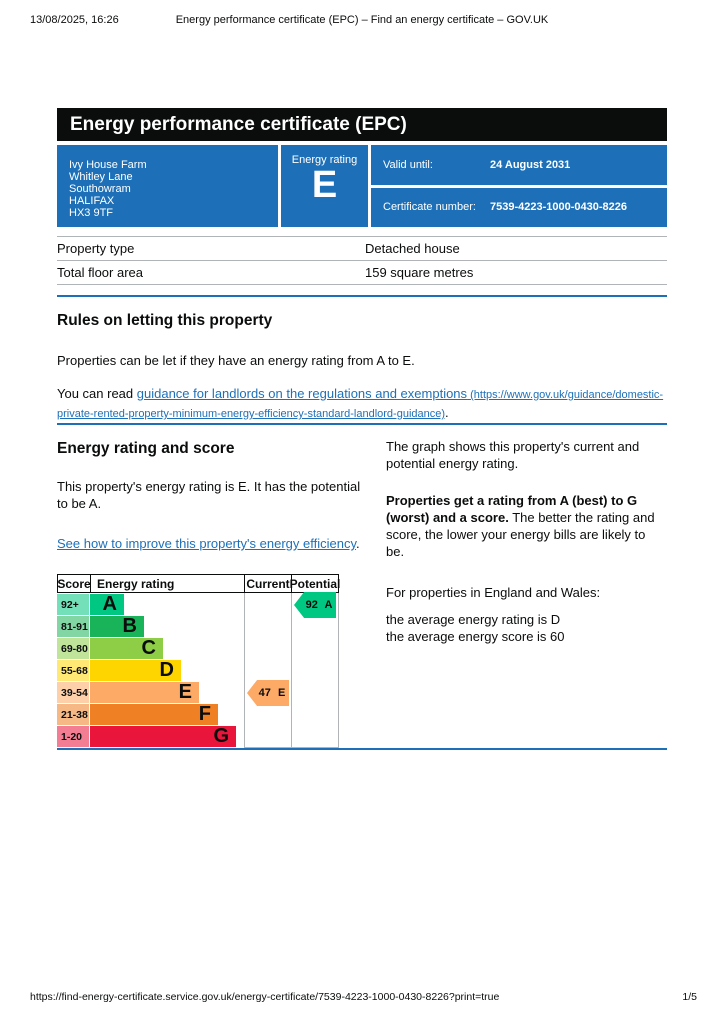  What do you see at coordinates (689, 997) in the screenshot?
I see `print-page-number: 1/5` at bounding box center [689, 997].